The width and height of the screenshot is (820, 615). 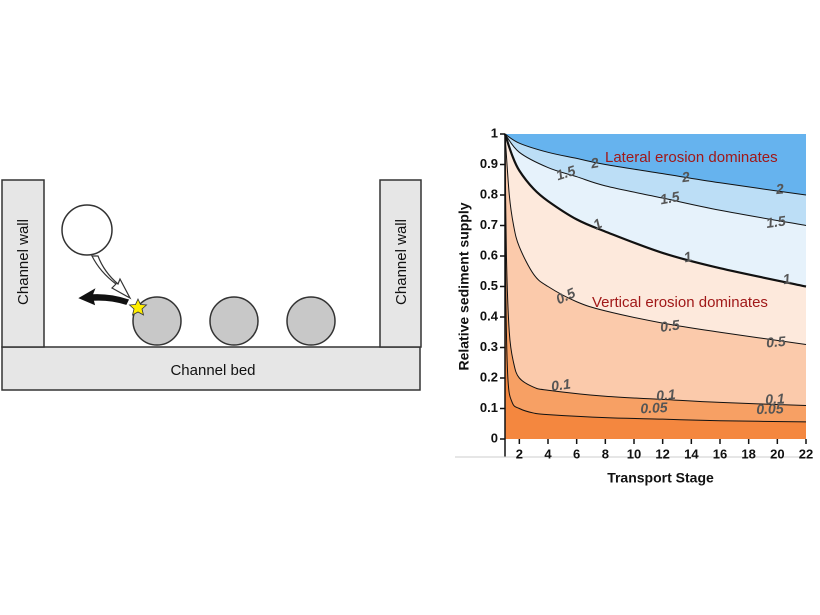 I want to click on y-tick-label: 0.4, so click(x=489, y=315).